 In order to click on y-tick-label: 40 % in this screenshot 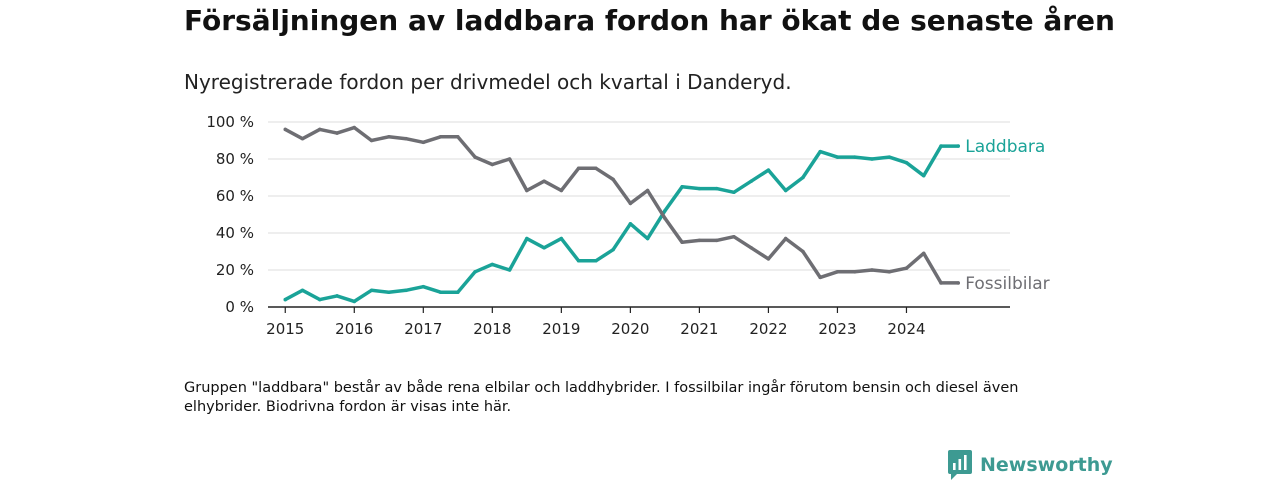, I will do `click(235, 233)`.